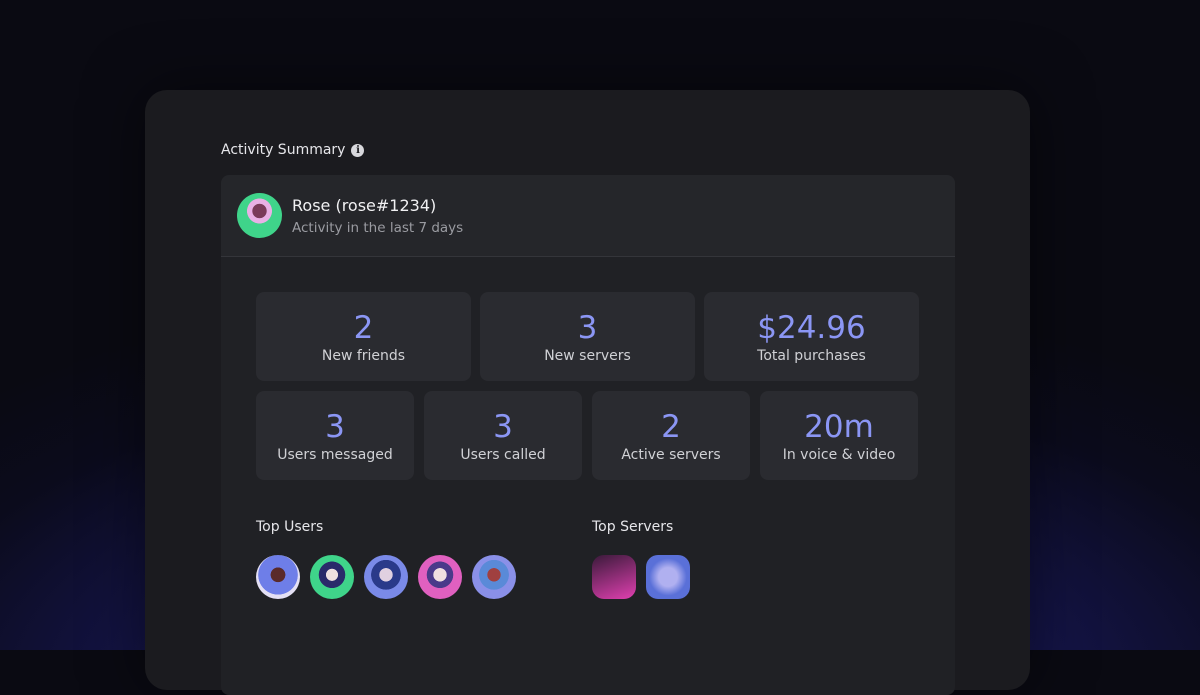 Image resolution: width=1200 pixels, height=695 pixels. I want to click on stat-label: New friends, so click(363, 355).